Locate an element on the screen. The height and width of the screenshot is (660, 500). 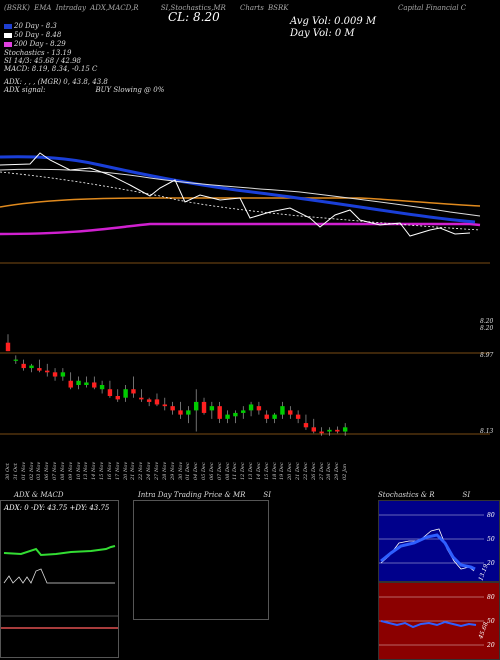
date-tick-label: 06 Nov is located at coordinates (47, 470).